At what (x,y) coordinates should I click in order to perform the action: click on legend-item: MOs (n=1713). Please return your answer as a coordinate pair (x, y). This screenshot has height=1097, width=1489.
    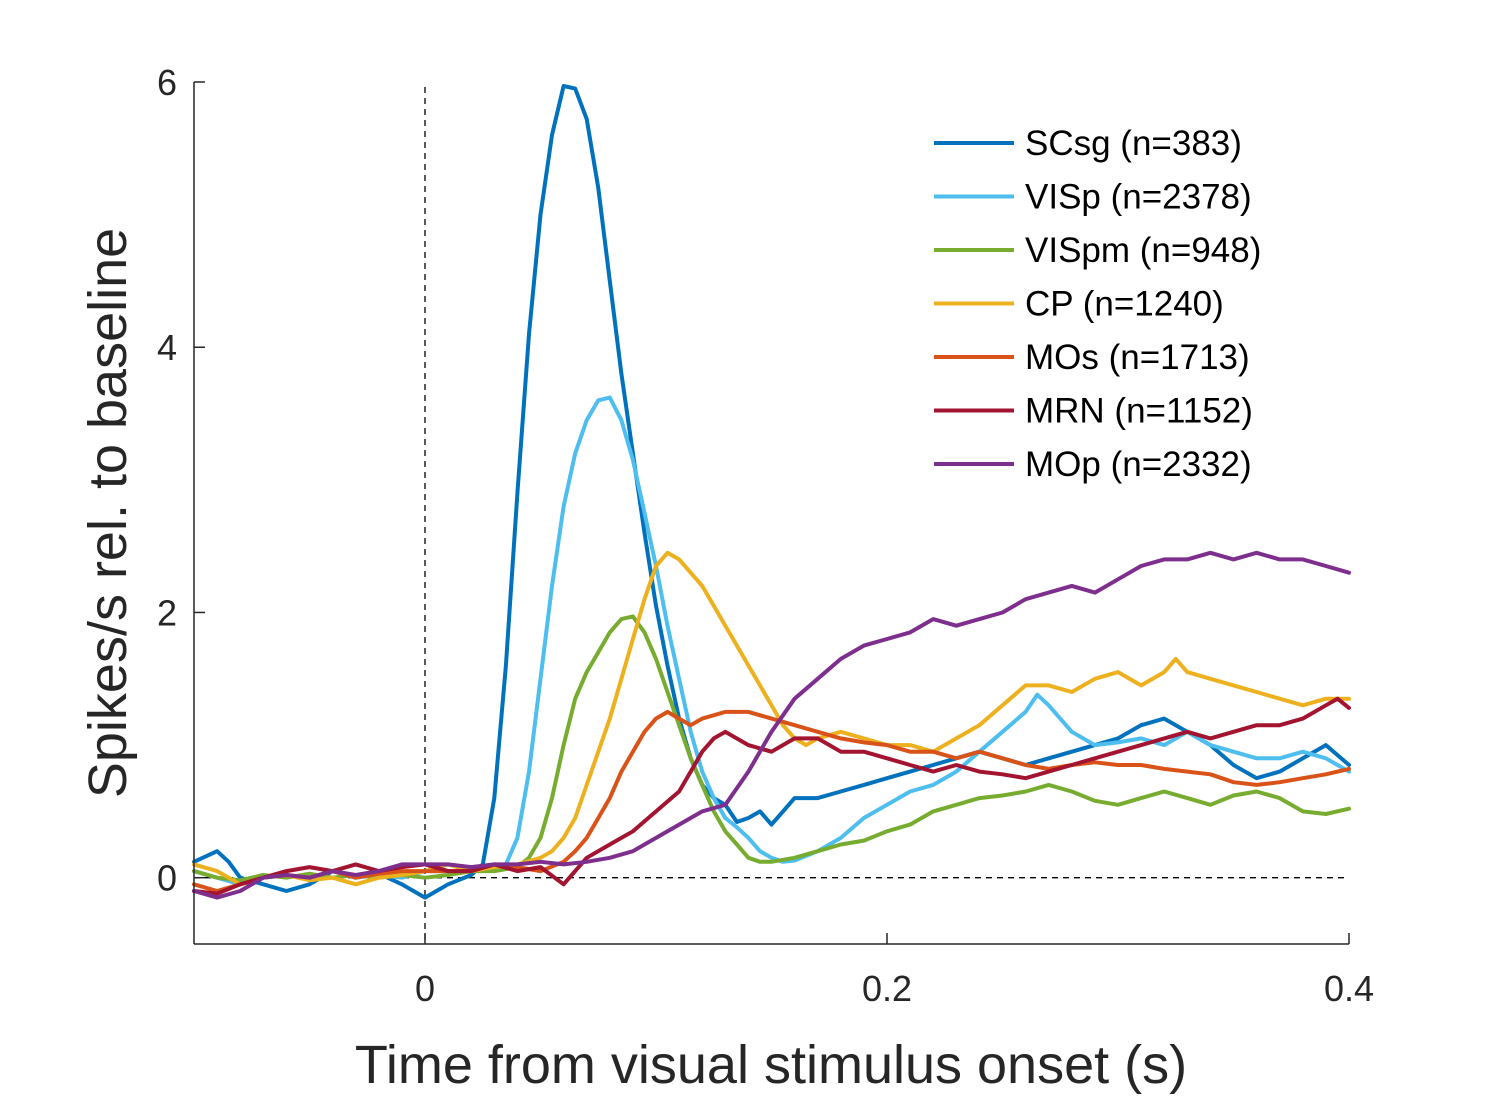
    Looking at the image, I should click on (1092, 357).